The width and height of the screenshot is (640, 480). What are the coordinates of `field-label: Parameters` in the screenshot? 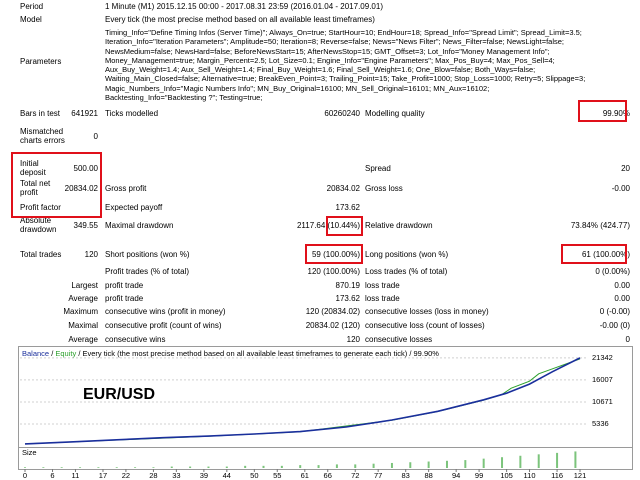 It's located at (41, 61).